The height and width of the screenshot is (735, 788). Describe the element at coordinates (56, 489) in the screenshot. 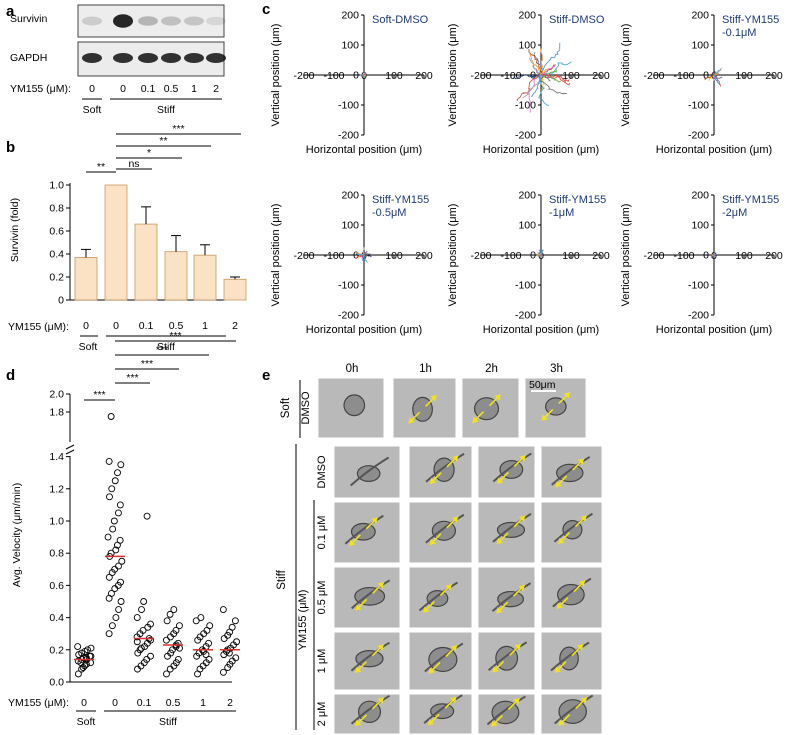

I see `velocity-y-tick-label: 1.2` at that location.